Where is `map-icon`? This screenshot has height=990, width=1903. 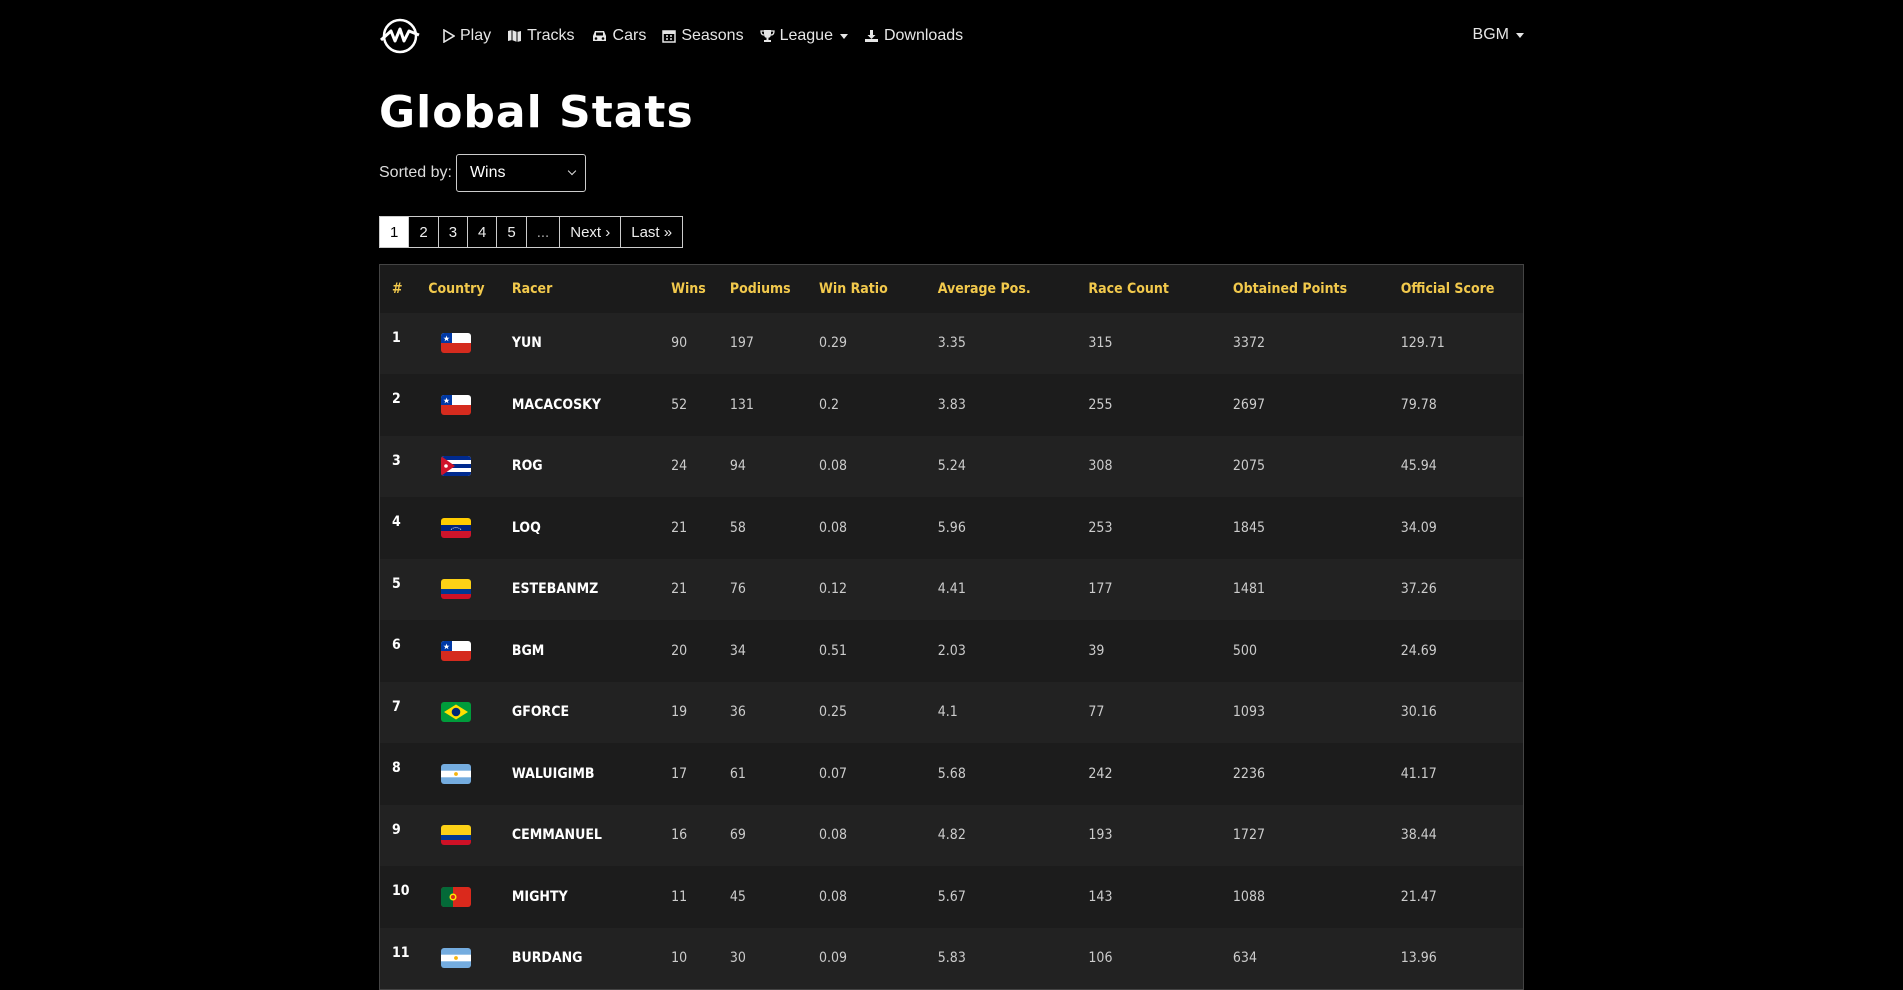 map-icon is located at coordinates (517, 36).